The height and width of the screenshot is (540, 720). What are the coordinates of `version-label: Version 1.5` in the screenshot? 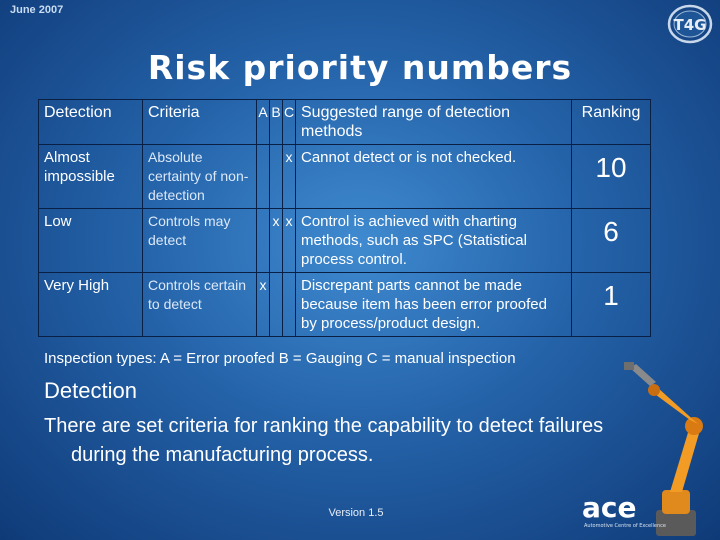 It's located at (356, 513).